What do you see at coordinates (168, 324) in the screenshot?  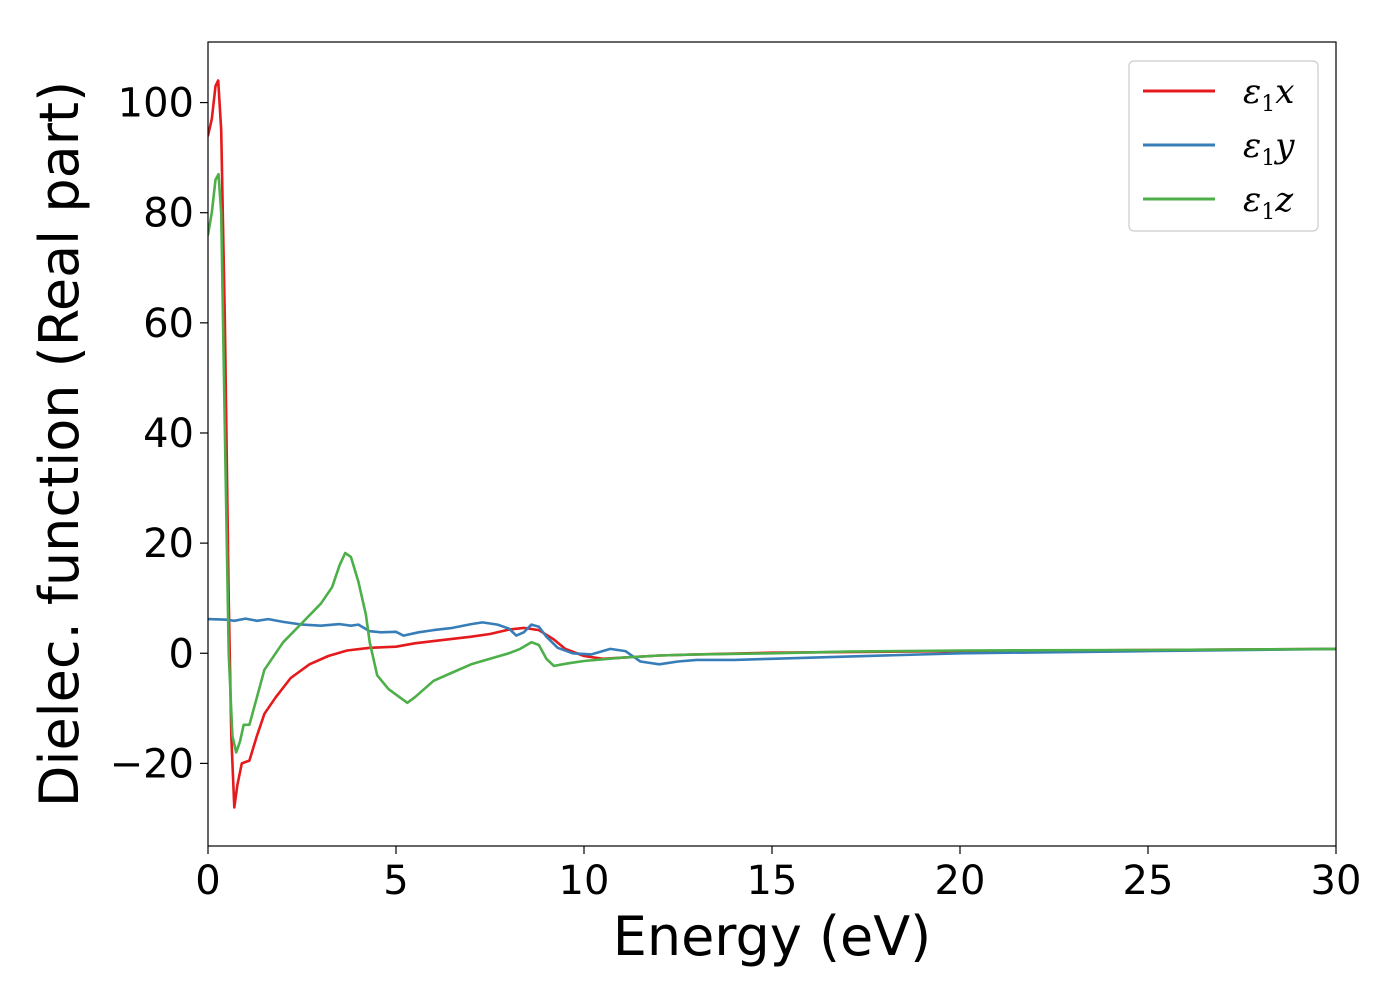 I see `y-tick-label: 60` at bounding box center [168, 324].